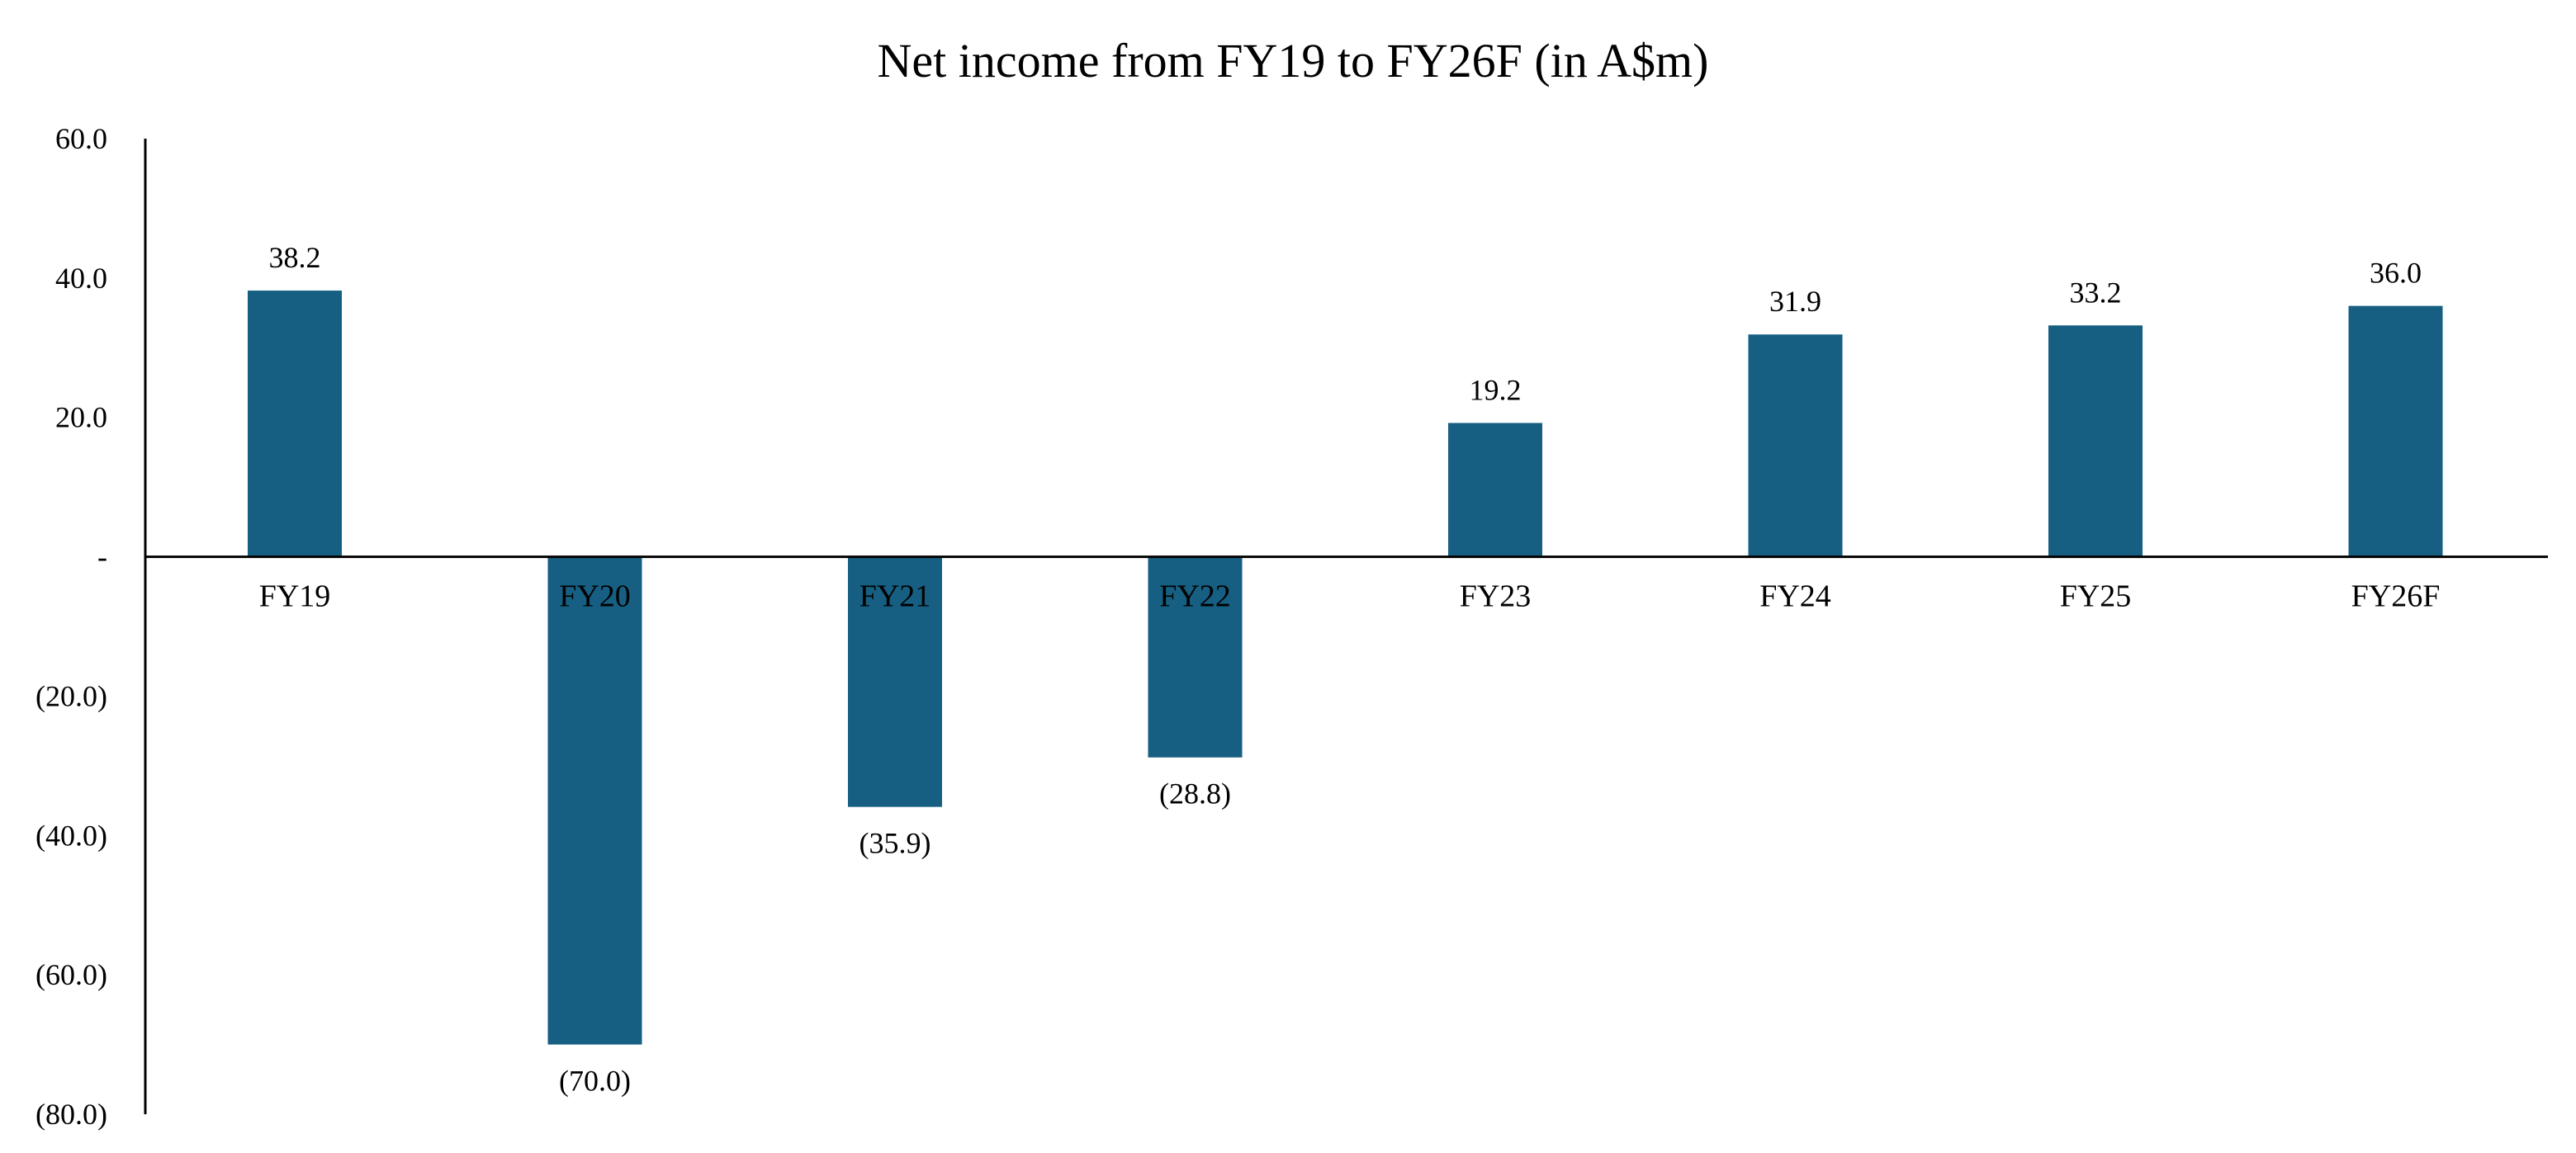 The image size is (2576, 1153). What do you see at coordinates (895, 596) in the screenshot?
I see `x-tick-label-FY21: FY21` at bounding box center [895, 596].